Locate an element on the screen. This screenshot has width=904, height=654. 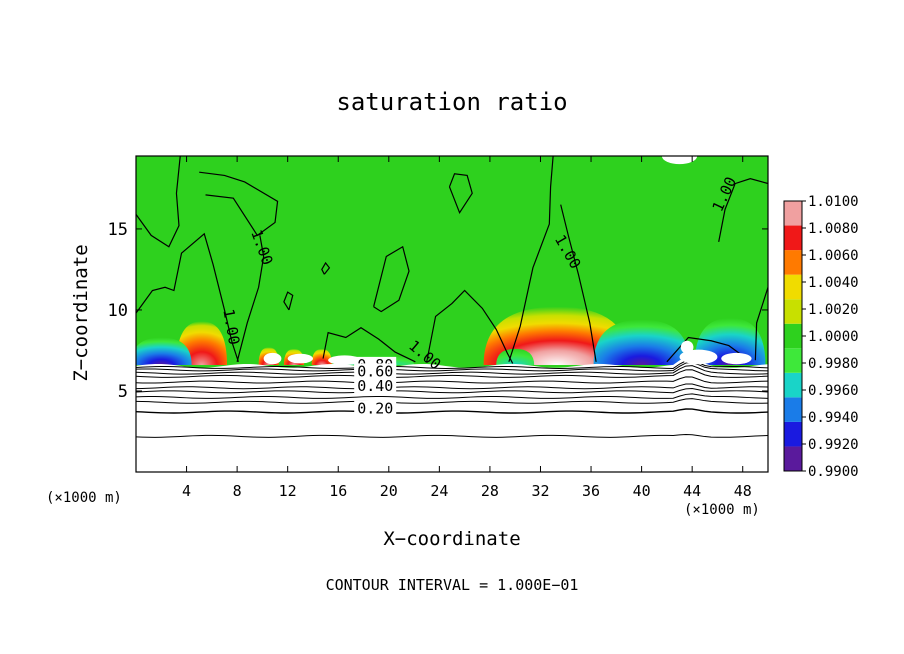
y-tick-label: 5 is located at coordinates (123, 392).